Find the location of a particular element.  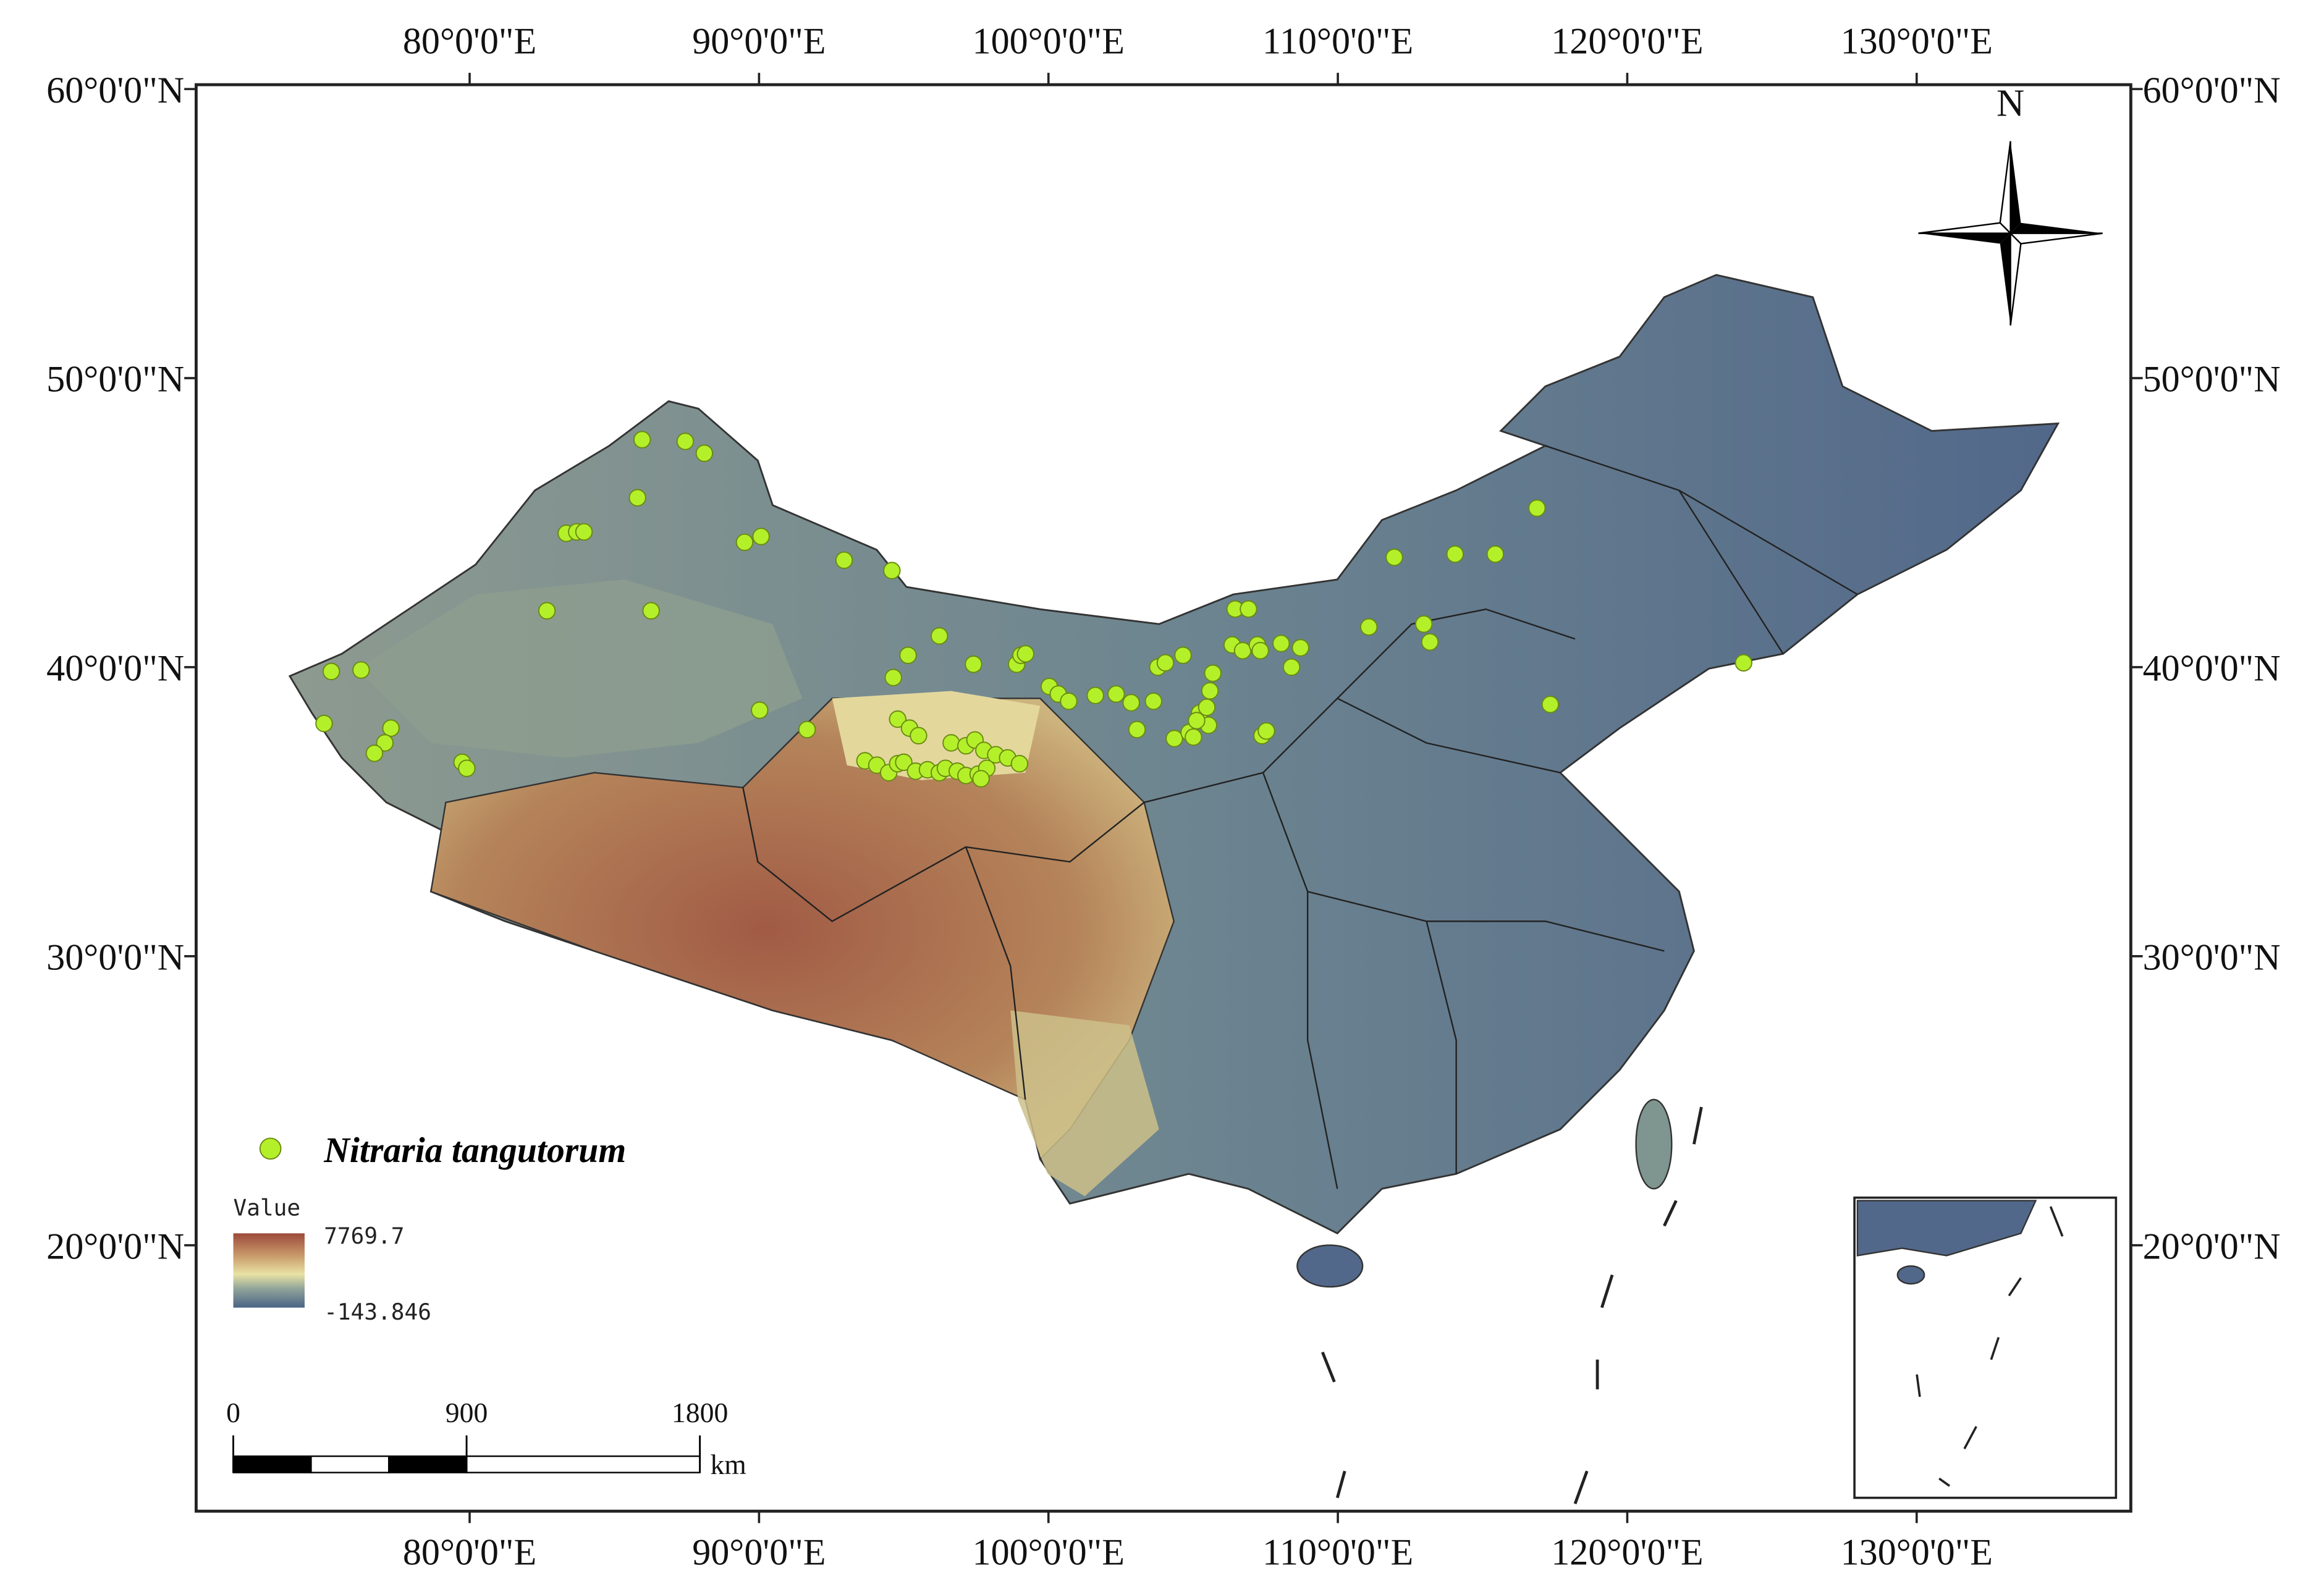

inset-dashes is located at coordinates (1990, 1347).